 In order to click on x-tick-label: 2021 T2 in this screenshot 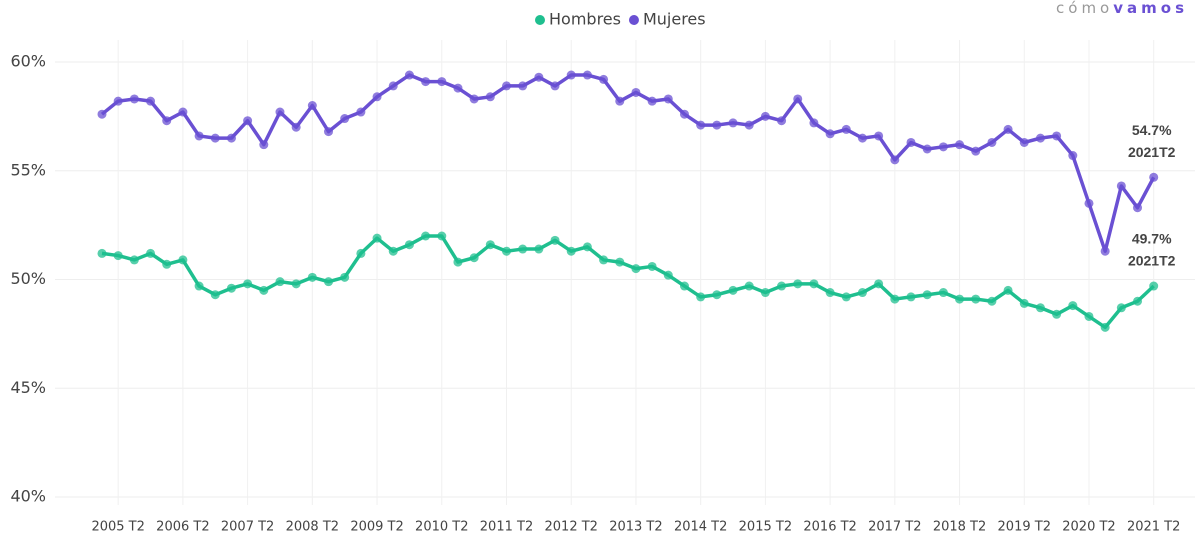, I will do `click(1153, 527)`.